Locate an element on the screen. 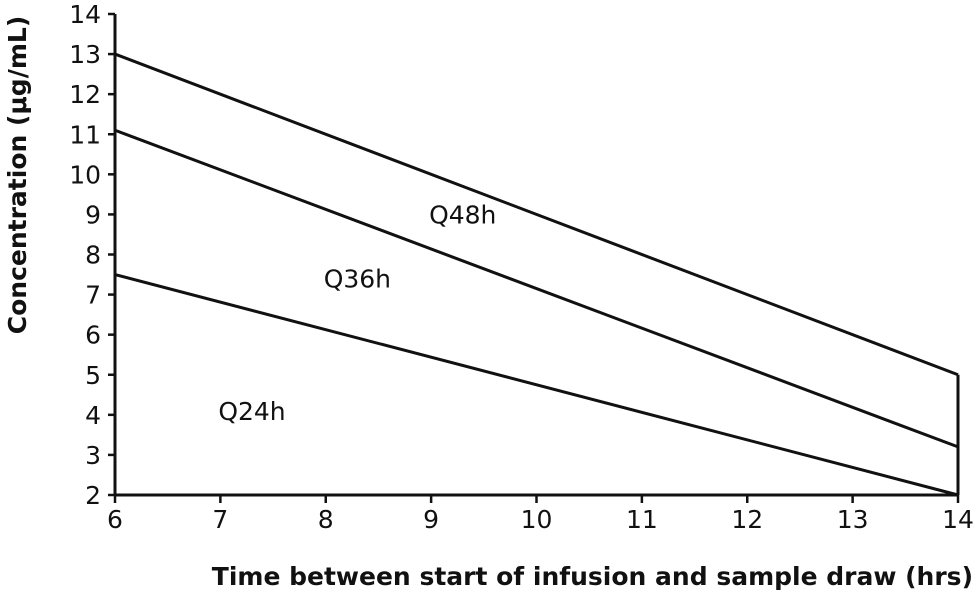  x-tick-label: 7 is located at coordinates (220, 519).